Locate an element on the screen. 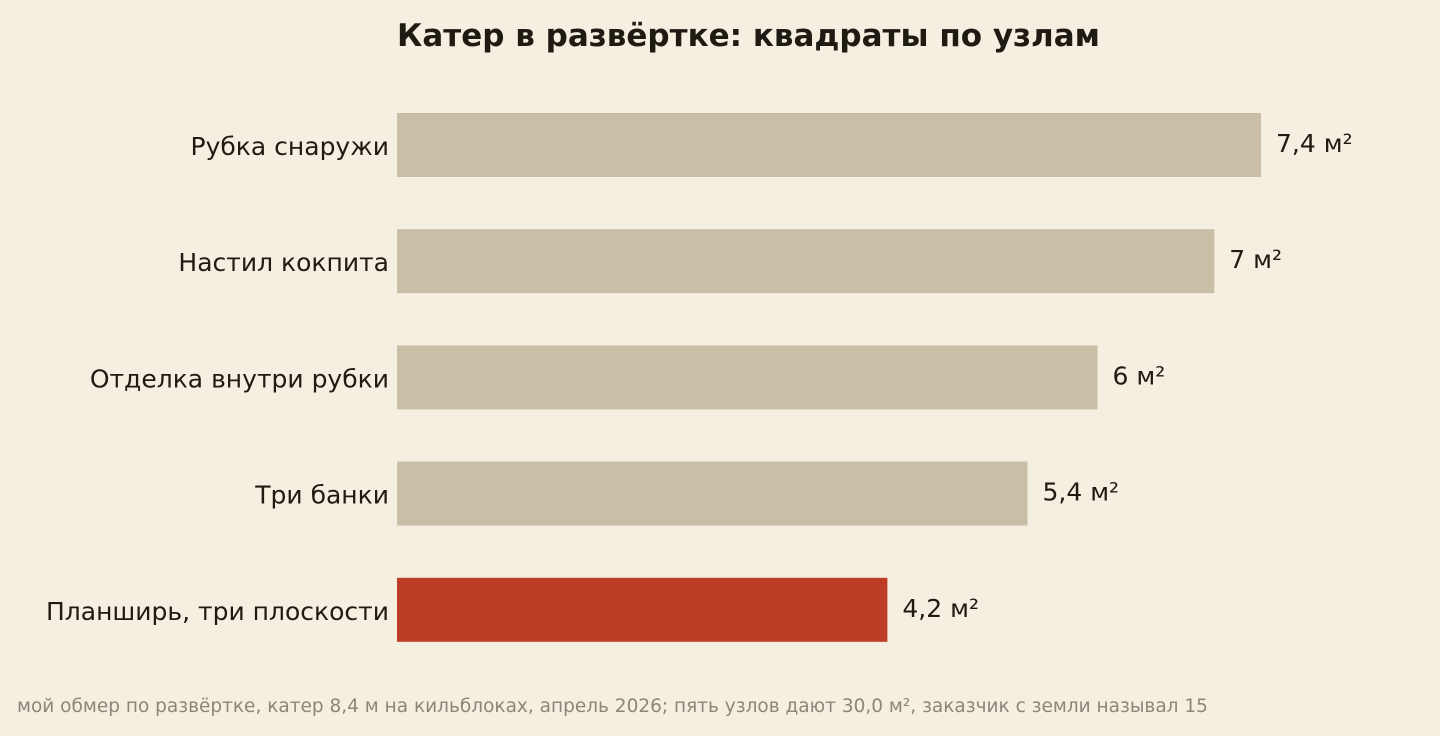 The width and height of the screenshot is (1440, 736). value-label: 7 м² is located at coordinates (1255, 259).